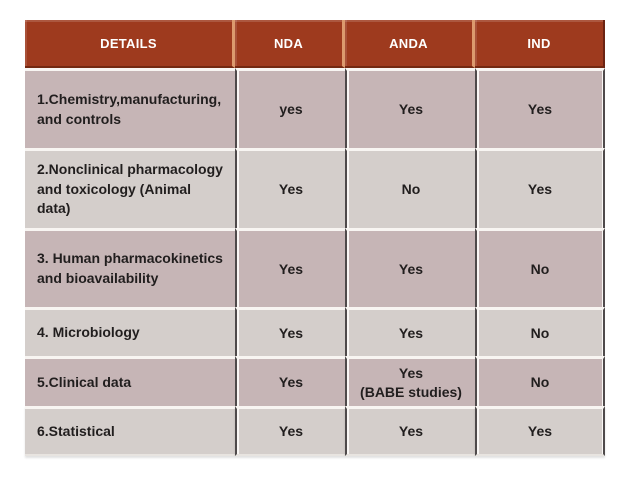 The height and width of the screenshot is (478, 638). What do you see at coordinates (130, 381) in the screenshot?
I see `row-label: 5.Clinical data` at bounding box center [130, 381].